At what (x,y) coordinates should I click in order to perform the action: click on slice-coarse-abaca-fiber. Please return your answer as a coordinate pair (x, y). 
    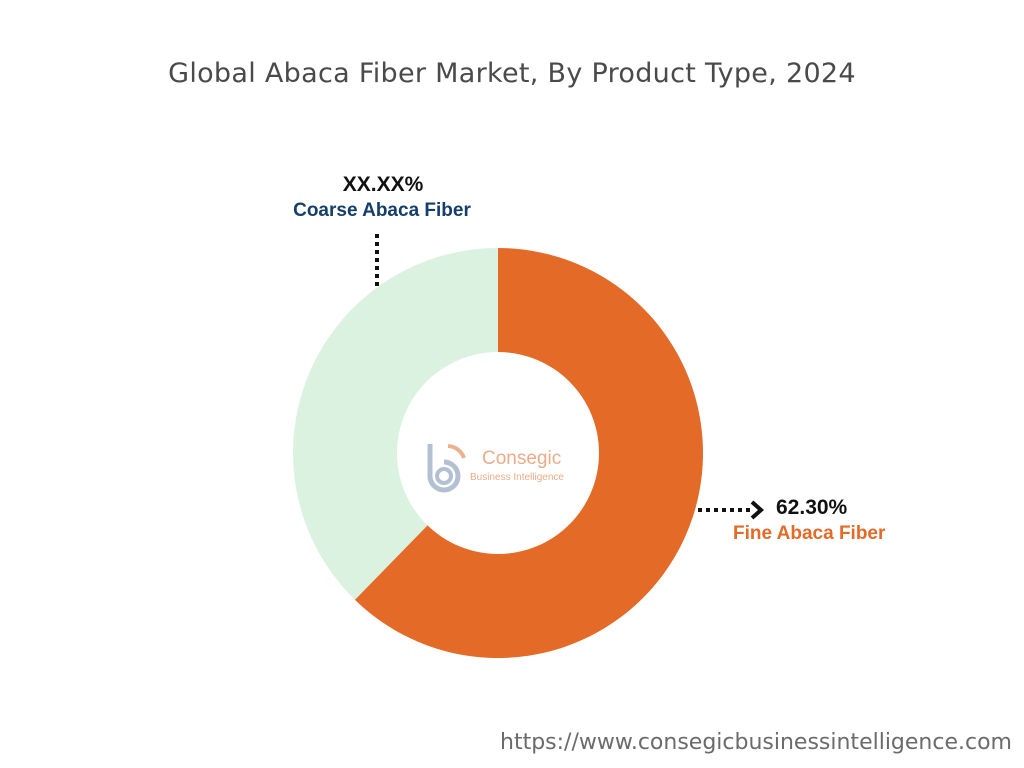
    Looking at the image, I should click on (395, 424).